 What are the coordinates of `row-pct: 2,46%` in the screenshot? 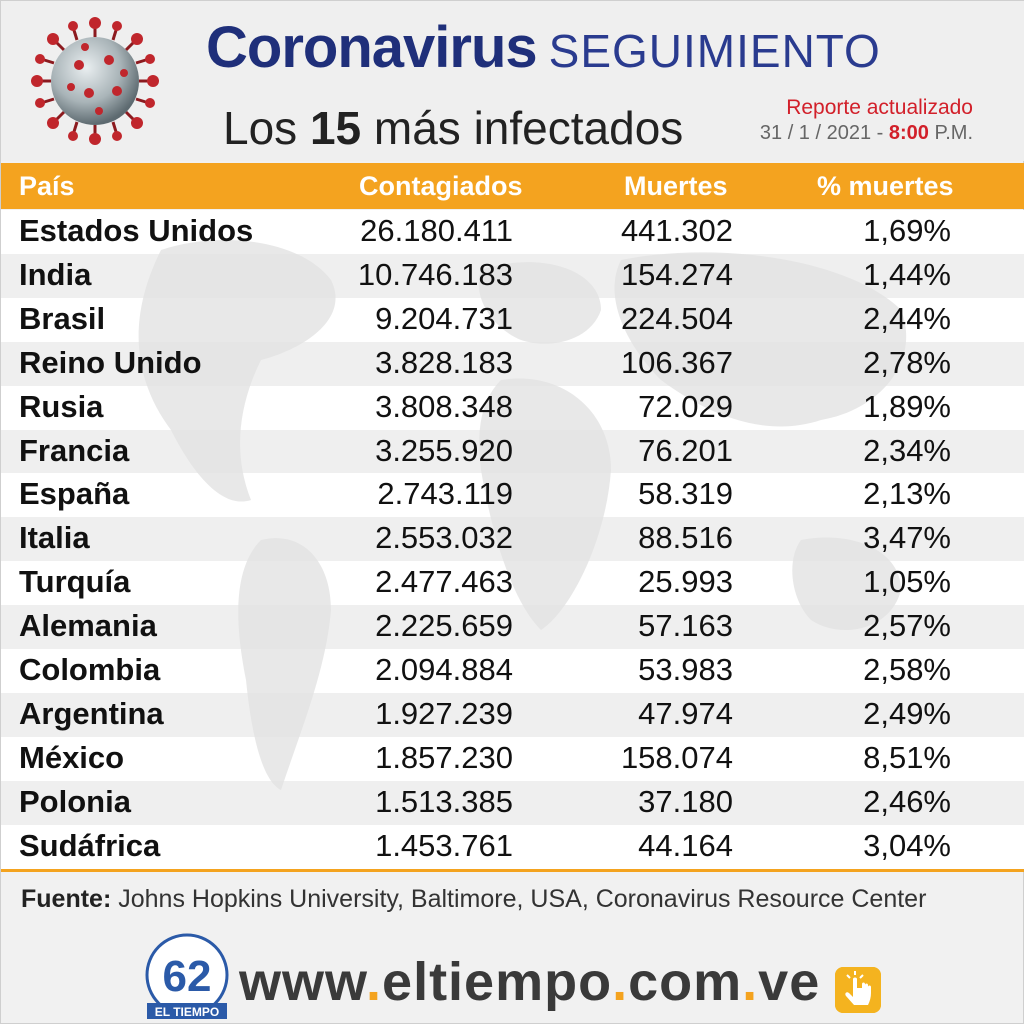 It's located at (907, 801).